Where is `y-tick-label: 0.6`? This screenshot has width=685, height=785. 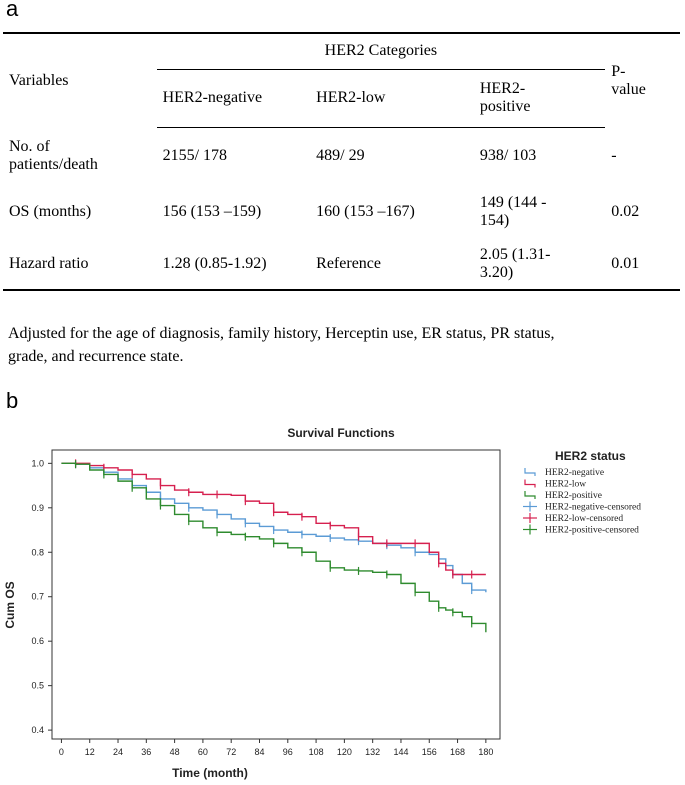
y-tick-label: 0.6 is located at coordinates (37, 641).